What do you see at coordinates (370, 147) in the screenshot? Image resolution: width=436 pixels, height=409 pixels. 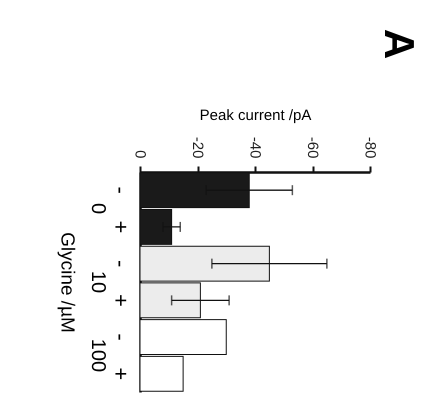 I see `x-tick-label: -80` at bounding box center [370, 147].